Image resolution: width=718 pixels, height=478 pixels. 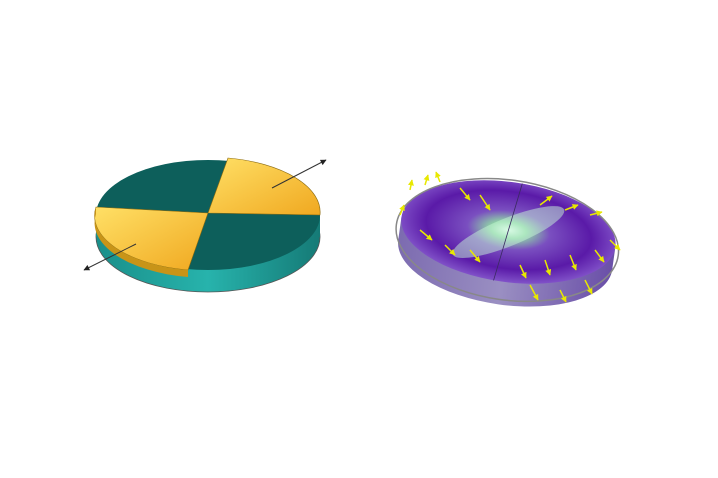 What do you see at coordinates (264, 186) in the screenshot?
I see `quadrant` at bounding box center [264, 186].